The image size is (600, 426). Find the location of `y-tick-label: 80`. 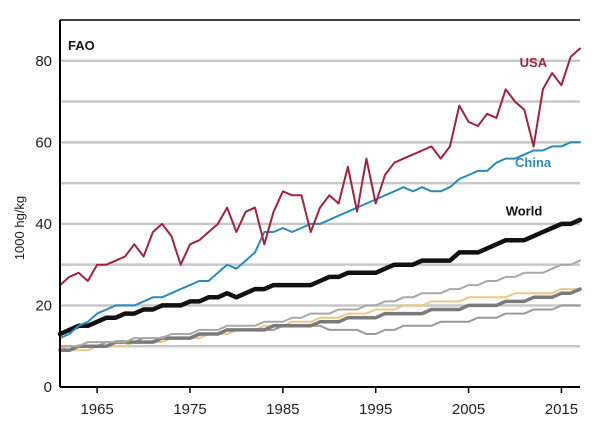

y-tick-label: 80 is located at coordinates (43, 61).